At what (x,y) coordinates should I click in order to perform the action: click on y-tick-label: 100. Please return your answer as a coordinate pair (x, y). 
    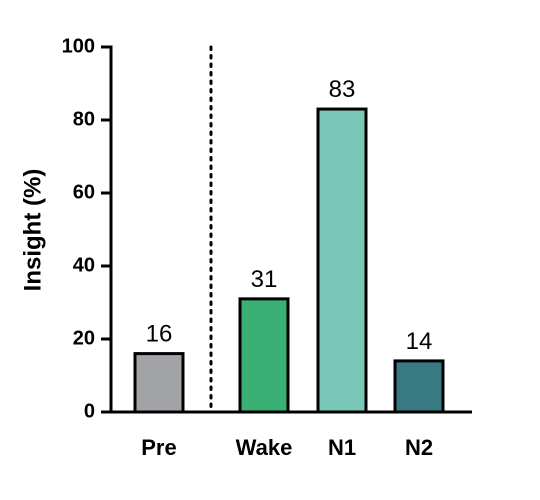
    Looking at the image, I should click on (78, 46).